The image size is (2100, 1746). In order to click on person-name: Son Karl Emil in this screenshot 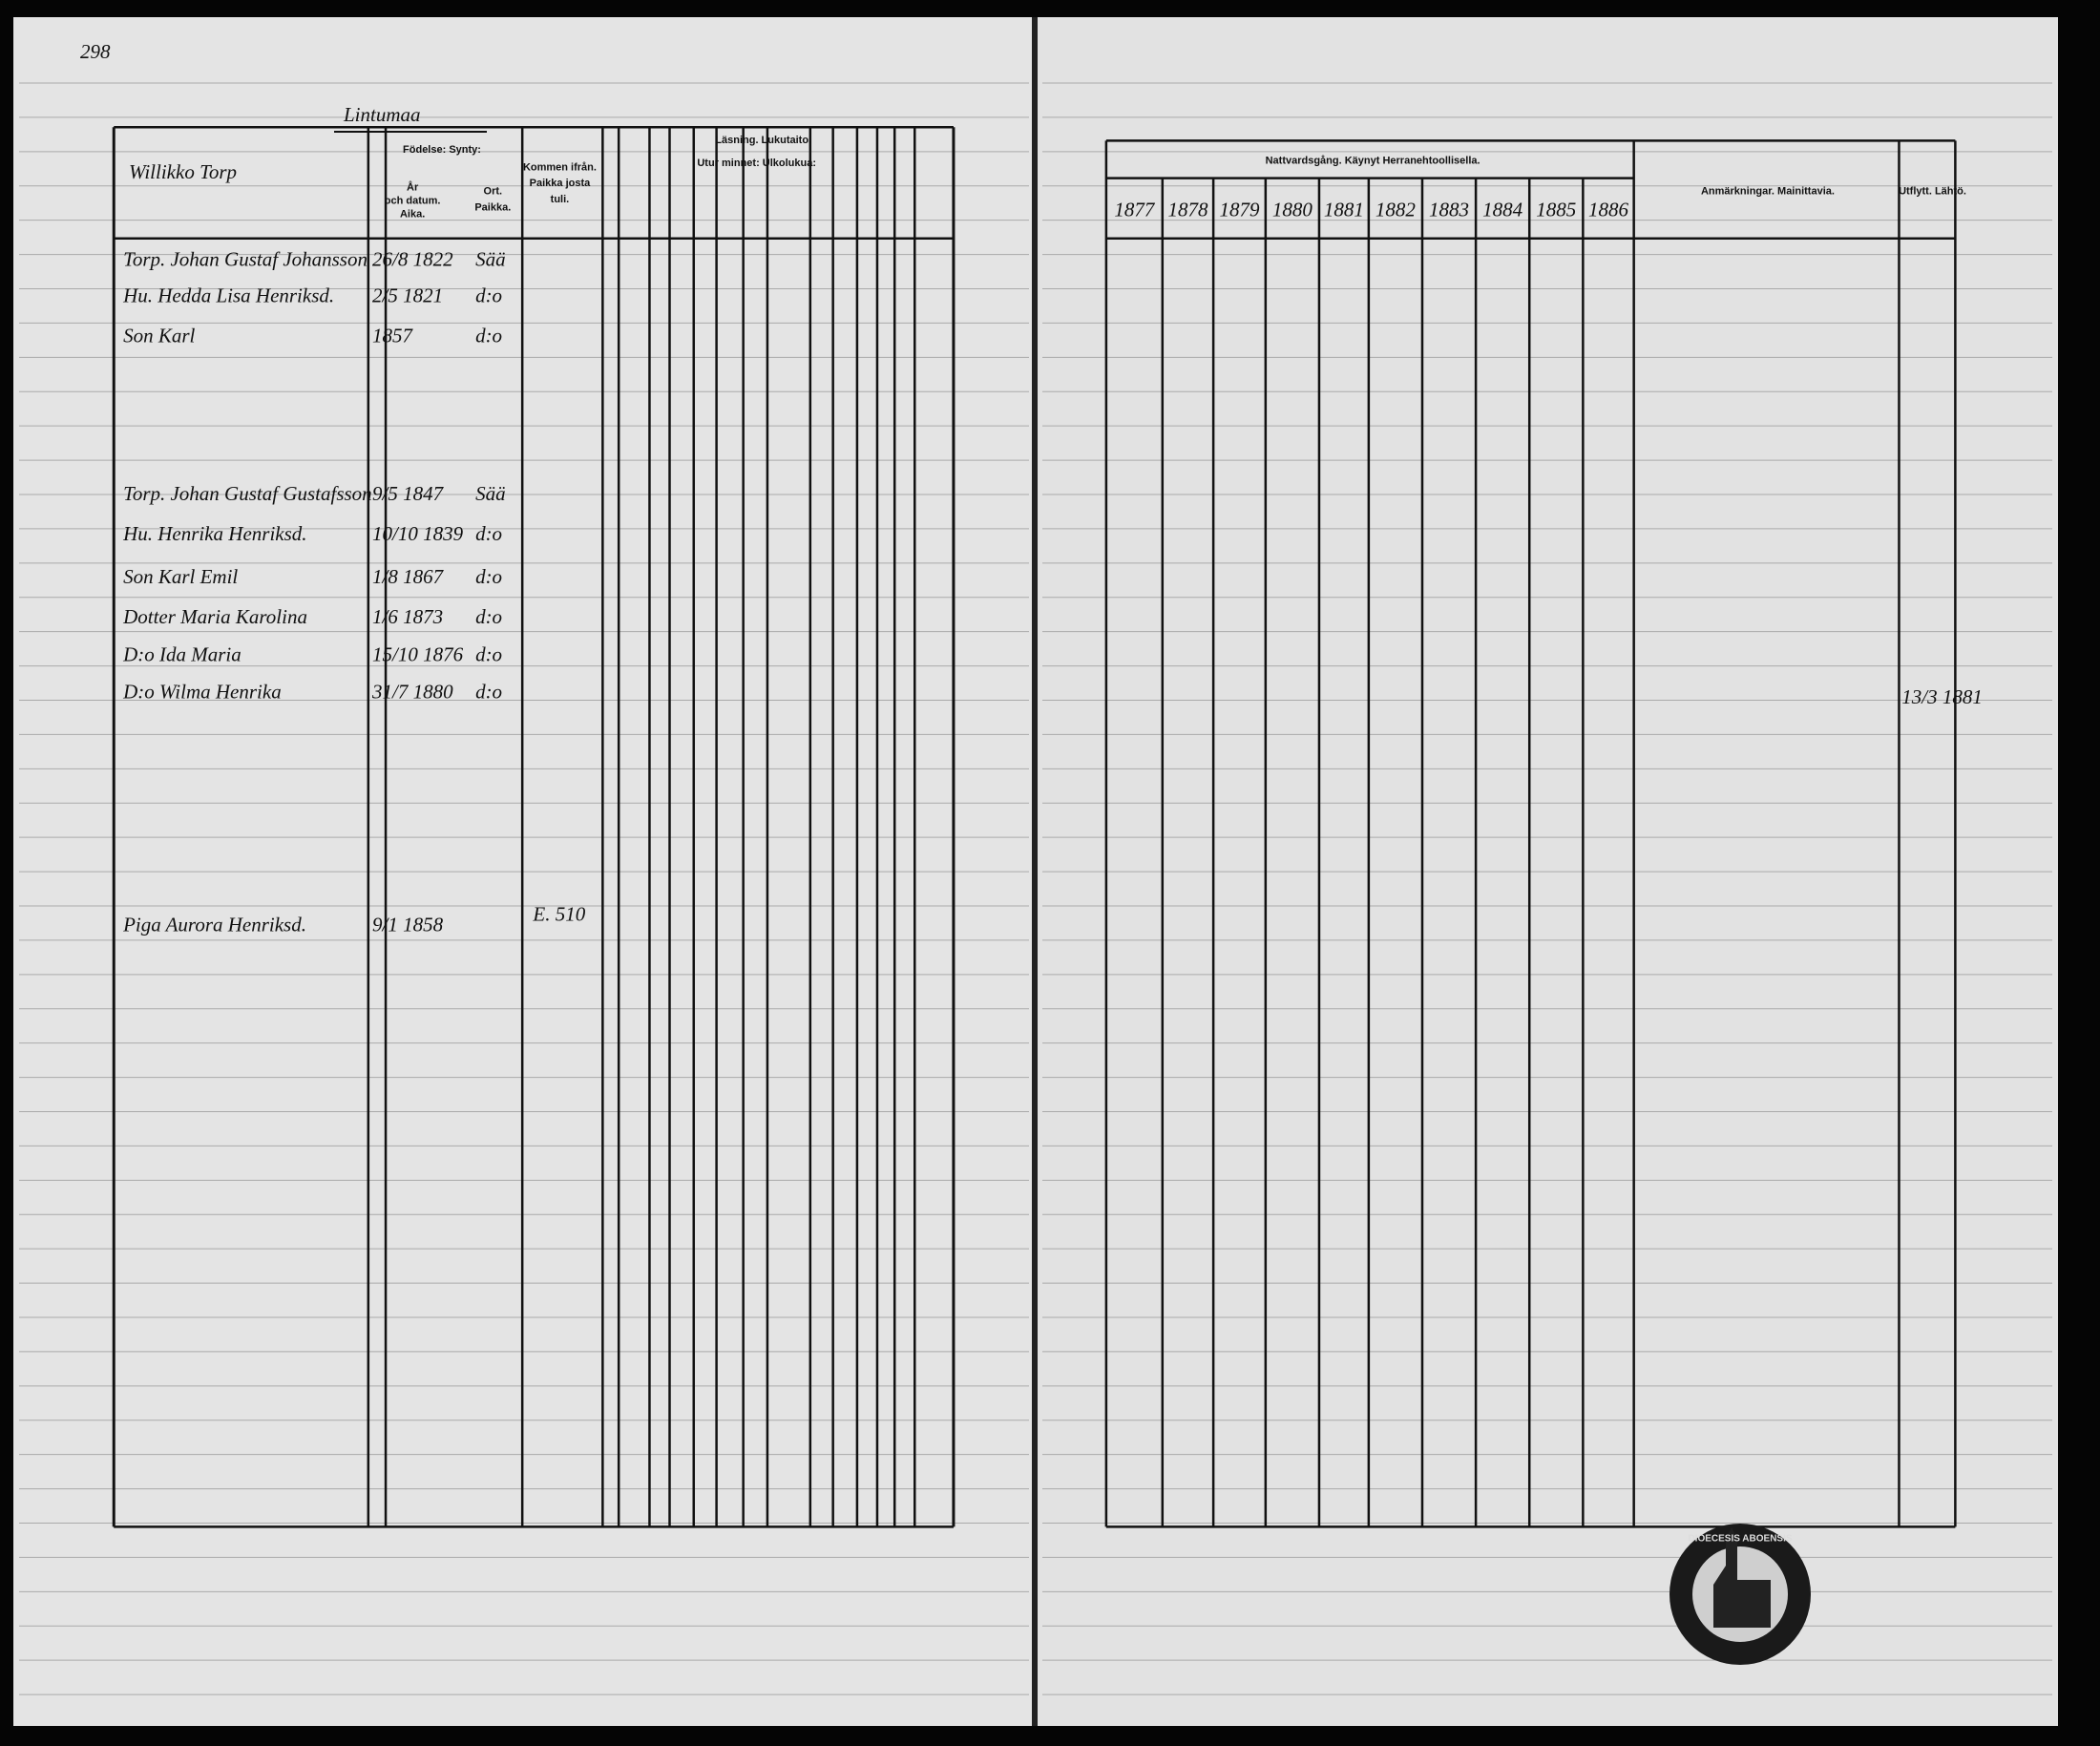, I will do `click(180, 576)`.